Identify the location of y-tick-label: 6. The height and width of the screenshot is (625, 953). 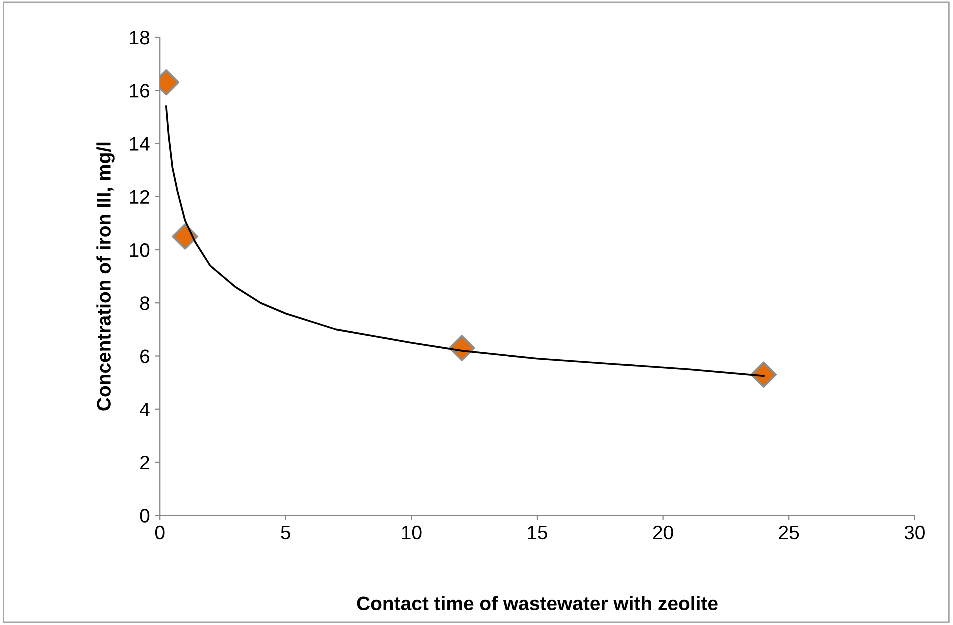
(145, 357).